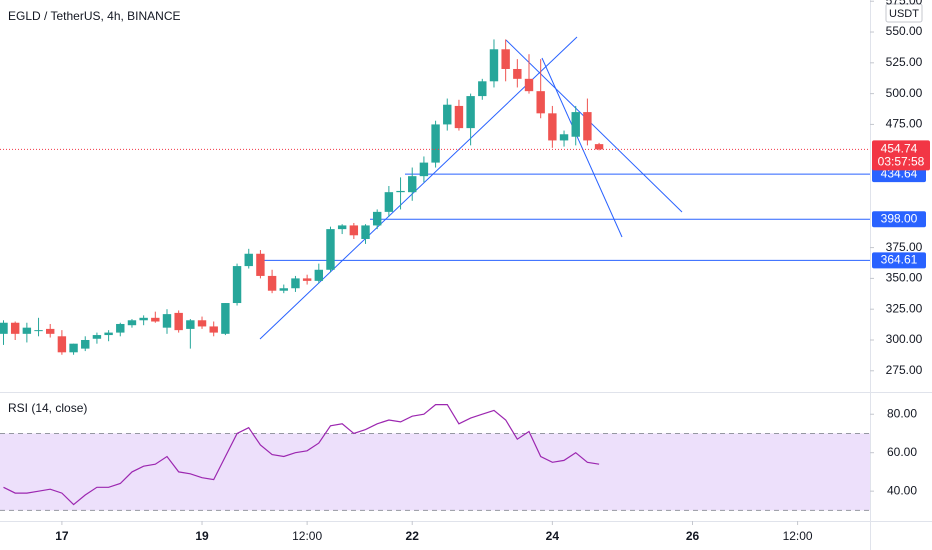  I want to click on rsi-line, so click(301, 455).